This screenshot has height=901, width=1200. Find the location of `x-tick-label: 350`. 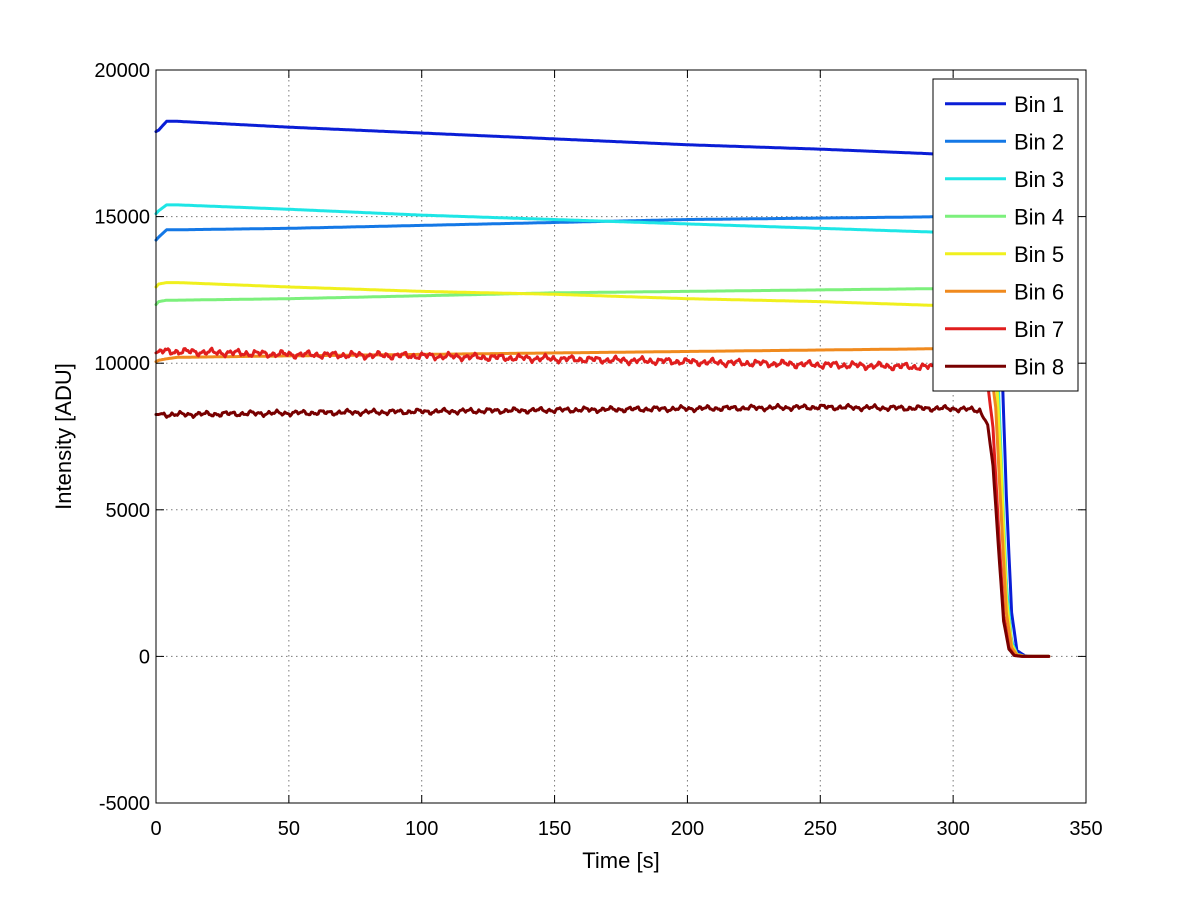

x-tick-label: 350 is located at coordinates (1085, 829).